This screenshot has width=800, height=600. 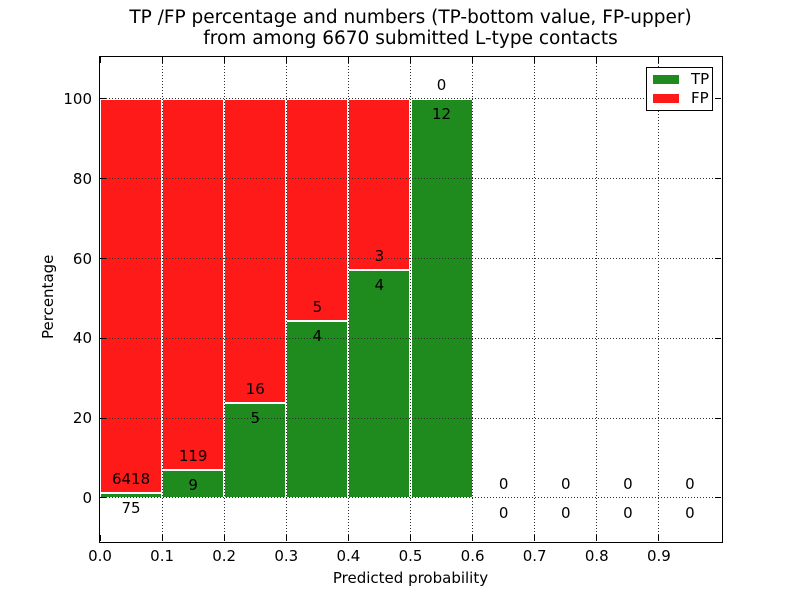 What do you see at coordinates (131, 479) in the screenshot?
I see `count-label-fp: 6418` at bounding box center [131, 479].